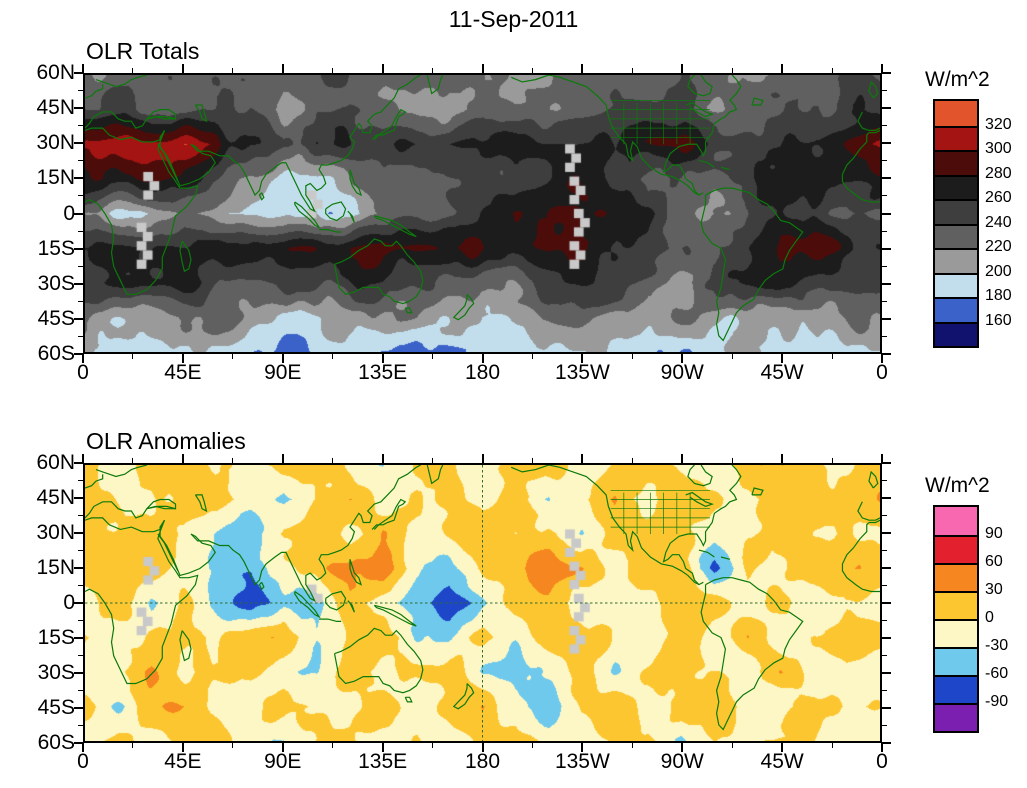 This screenshot has width=1027, height=788. What do you see at coordinates (994, 589) in the screenshot?
I see `colorbar-tick-label: 30` at bounding box center [994, 589].